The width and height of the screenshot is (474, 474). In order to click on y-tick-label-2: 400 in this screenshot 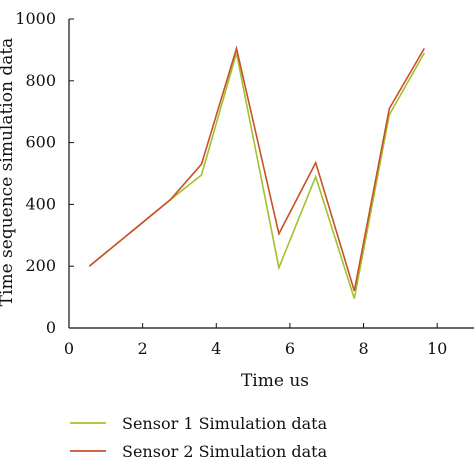, I will do `click(40, 203)`.